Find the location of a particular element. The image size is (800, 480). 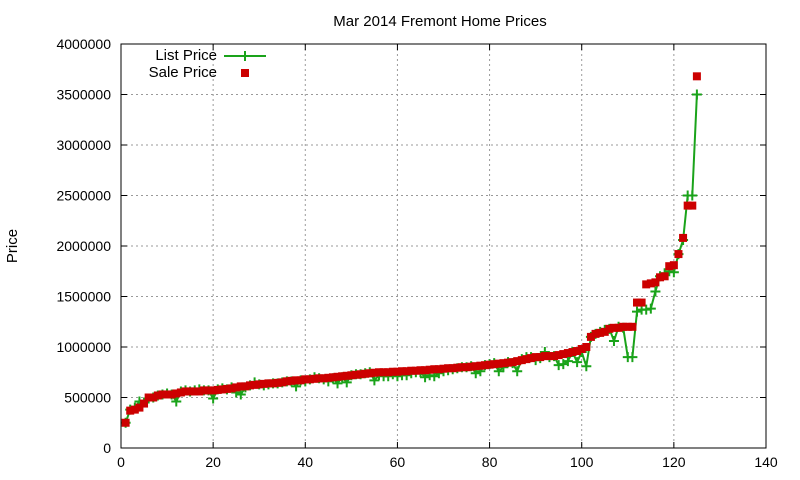

x-tick-label: 0 is located at coordinates (121, 462).